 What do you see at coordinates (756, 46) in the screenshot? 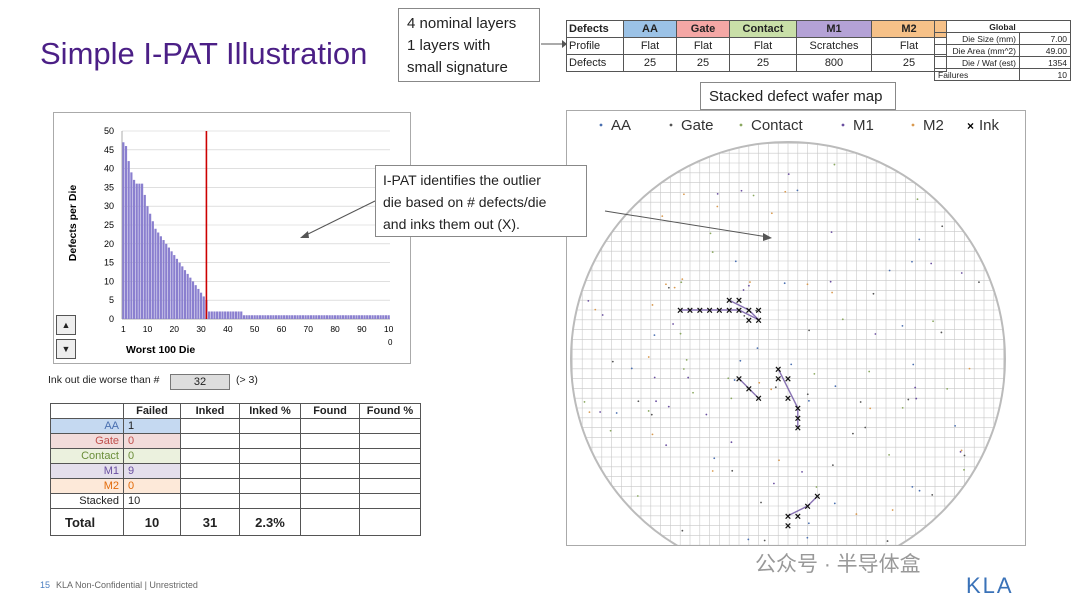
I see `defect-table-row: Profile Flat Flat Flat Scratches Flat` at bounding box center [756, 46].